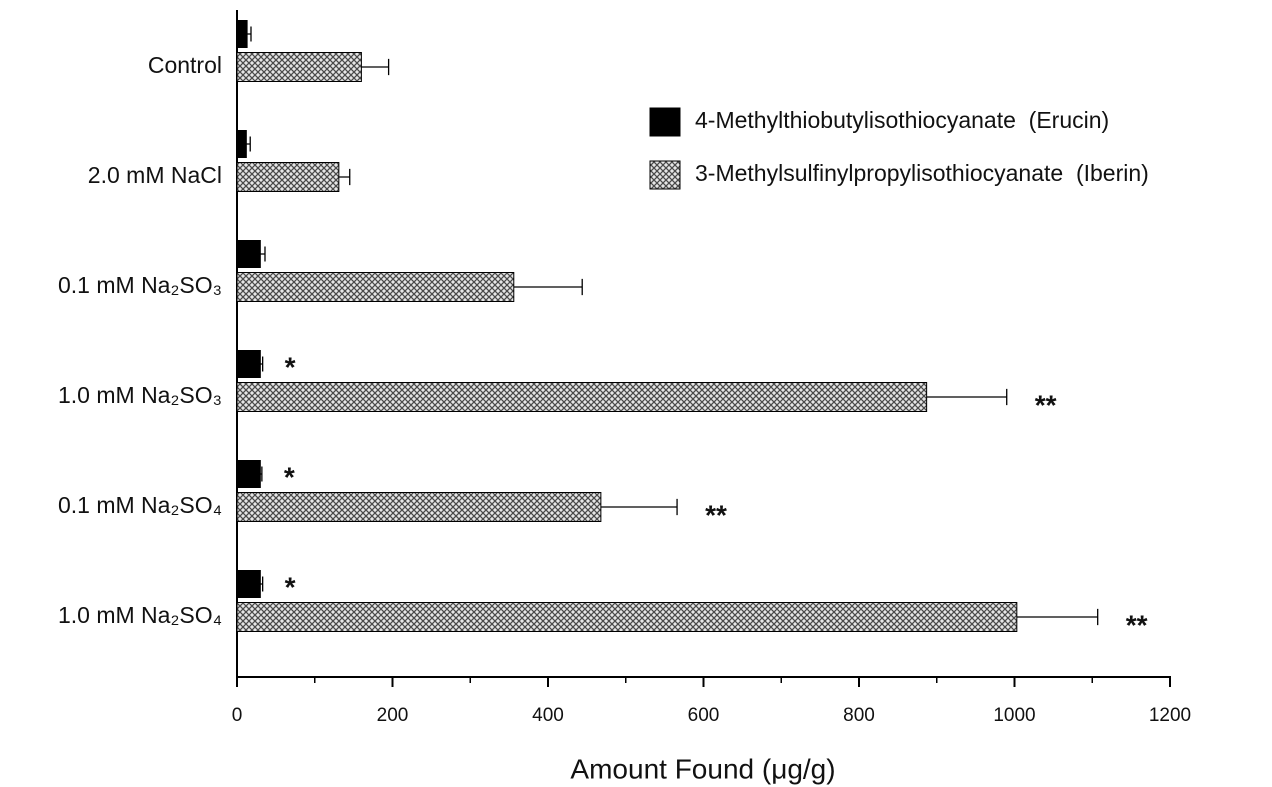 The image size is (1272, 787). What do you see at coordinates (1014, 715) in the screenshot?
I see `x-tick-label: 1000` at bounding box center [1014, 715].